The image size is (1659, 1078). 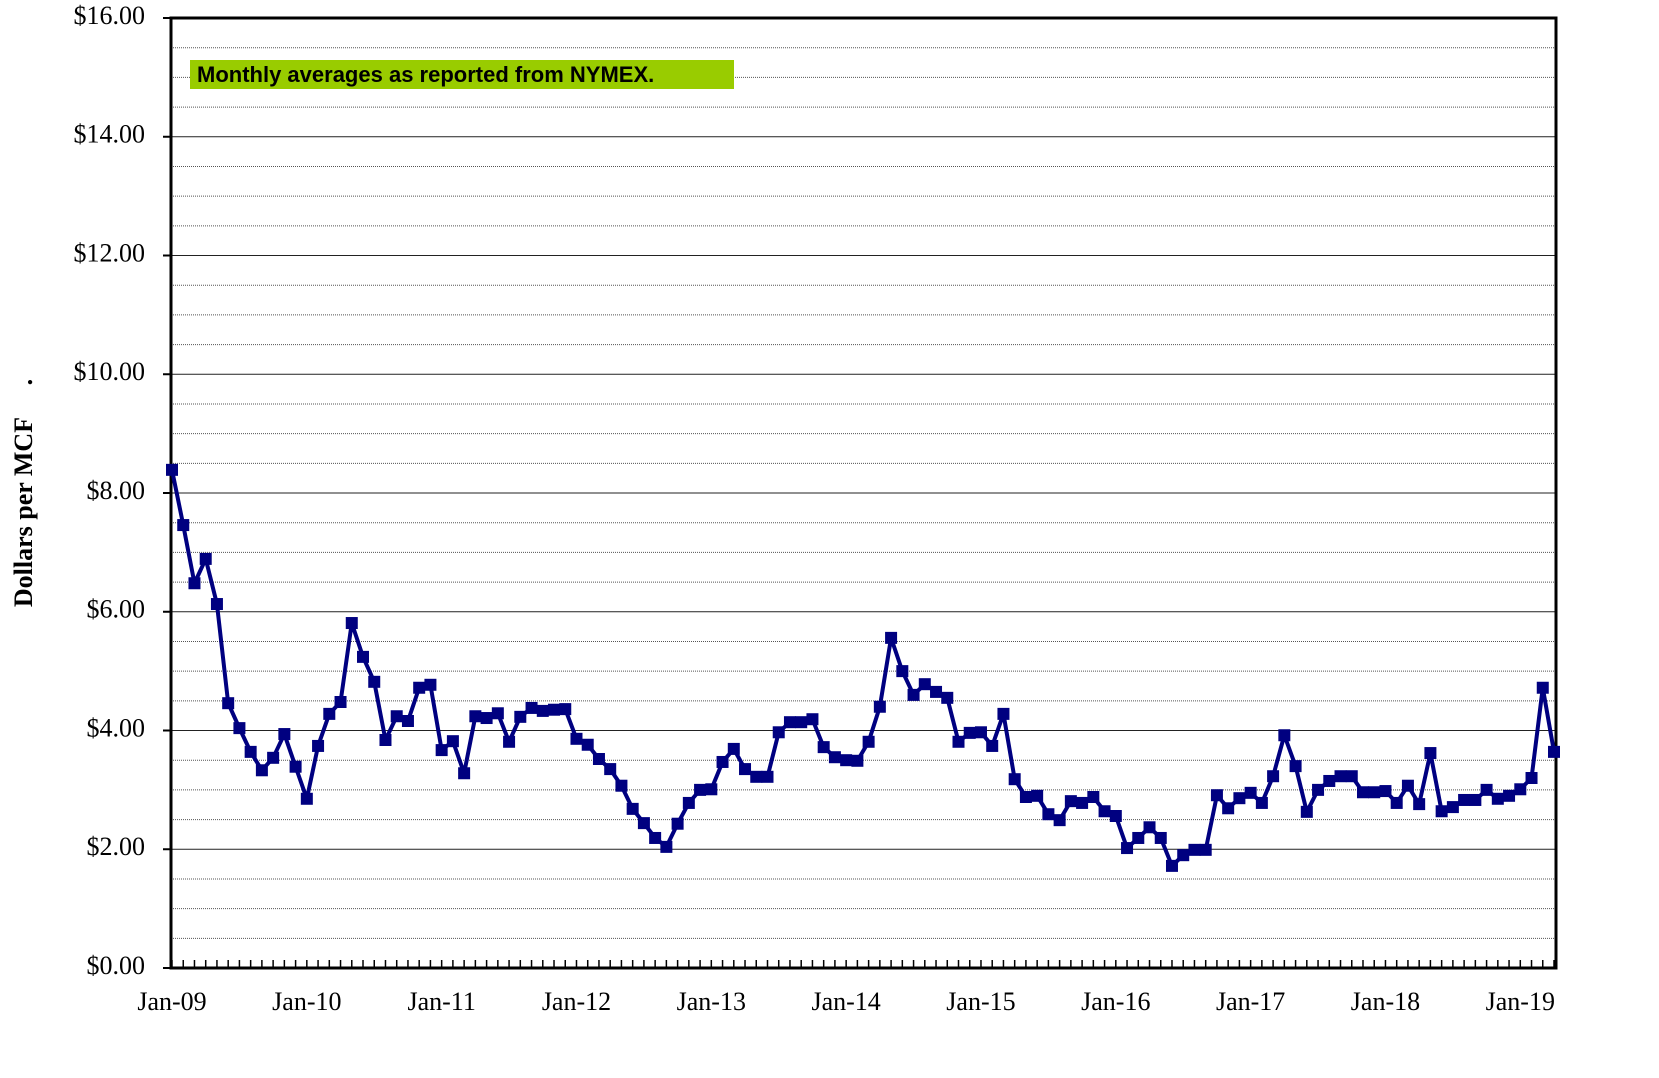 What do you see at coordinates (576, 1001) in the screenshot?
I see `x-tick-label: Jan-12` at bounding box center [576, 1001].